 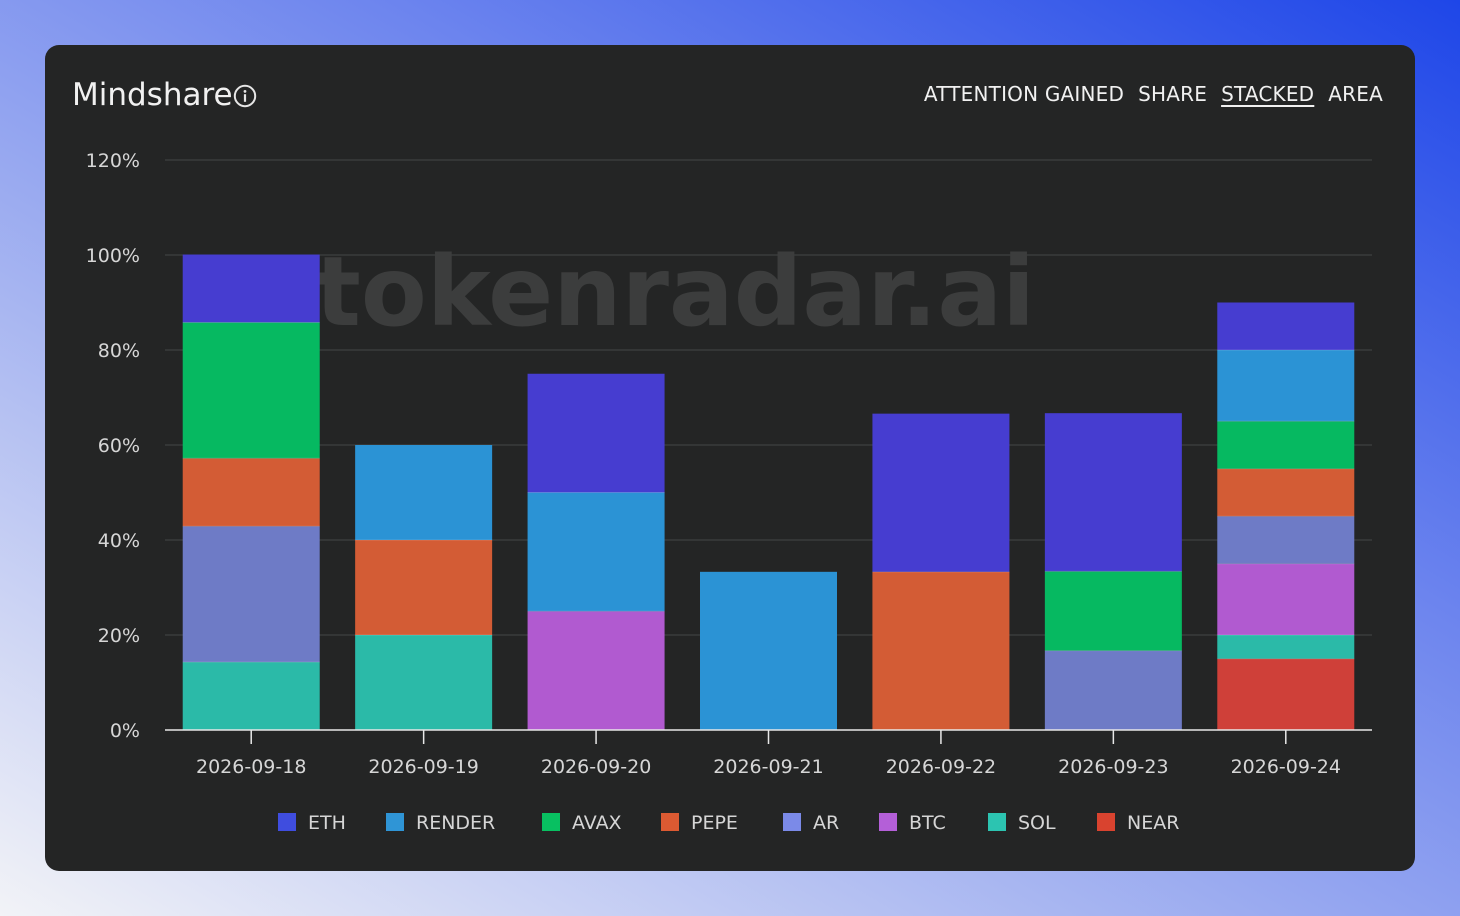 I want to click on legend: ETH RENDER AVAX PEPE AR BTC SOL NEAR, so click(x=728, y=823).